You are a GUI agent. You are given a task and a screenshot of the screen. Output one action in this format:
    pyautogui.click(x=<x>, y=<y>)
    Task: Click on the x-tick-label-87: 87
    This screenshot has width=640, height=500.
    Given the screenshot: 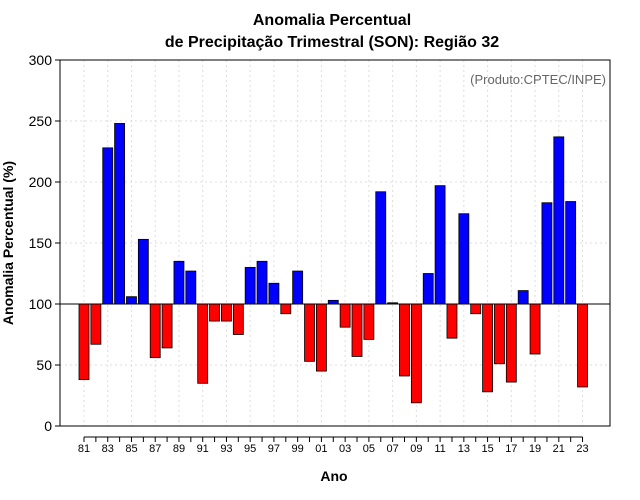 What is the action you would take?
    pyautogui.click(x=155, y=449)
    